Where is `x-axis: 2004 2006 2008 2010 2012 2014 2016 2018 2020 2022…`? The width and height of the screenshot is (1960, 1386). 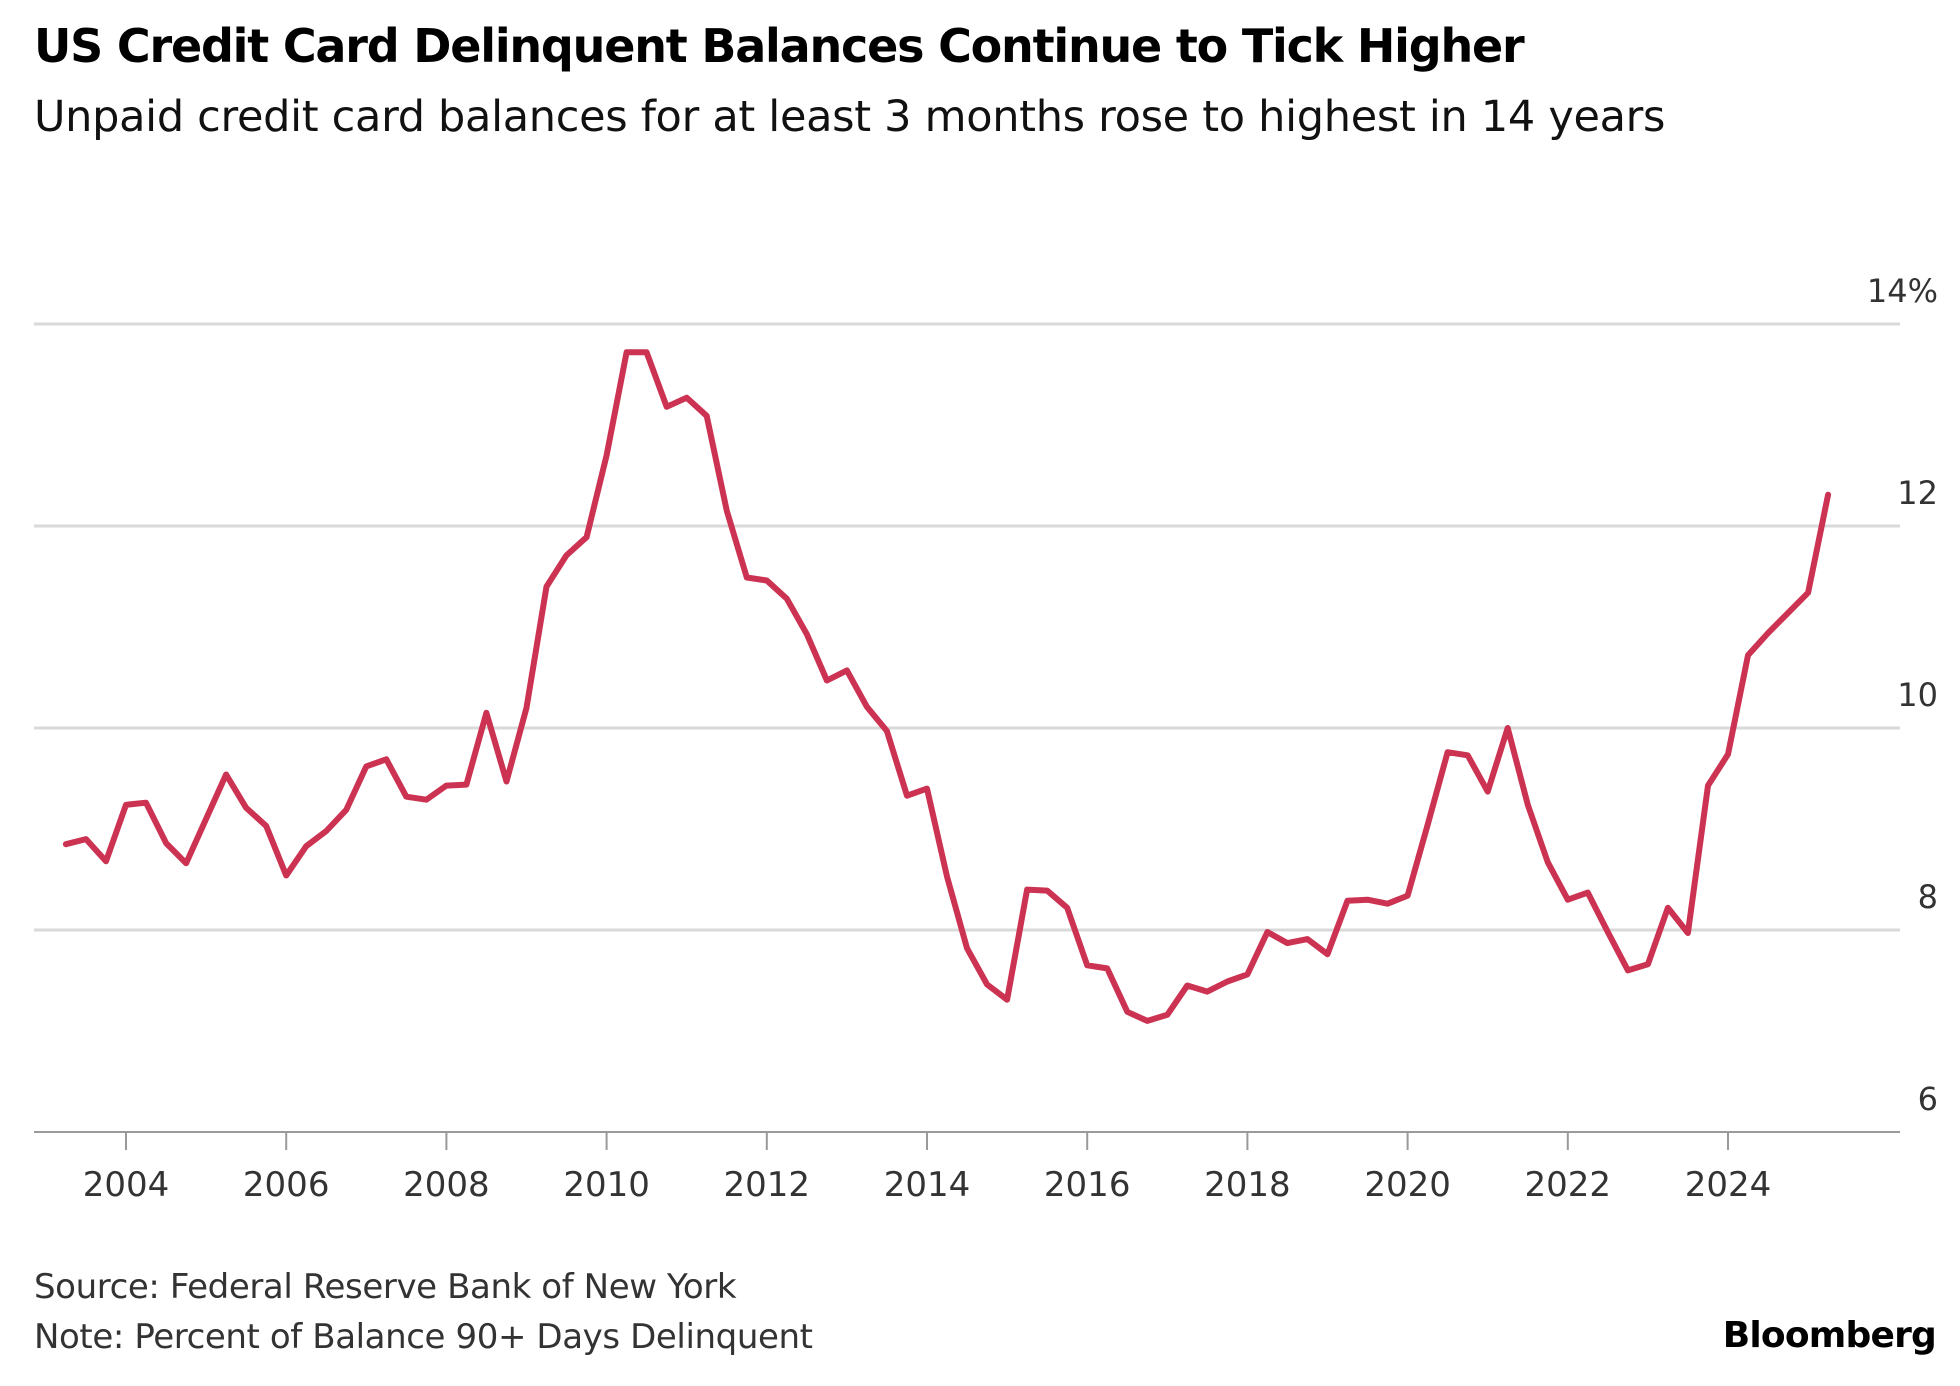
x-axis: 2004 2006 2008 2010 2012 2014 2016 2018 2020 2022… is located at coordinates (927, 1168).